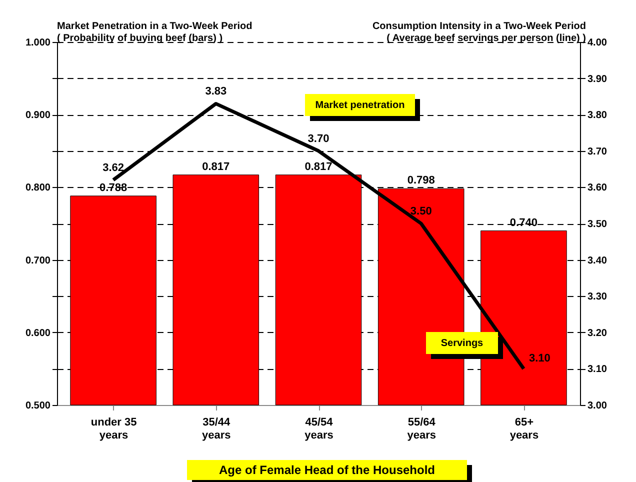 This screenshot has width=636, height=482. Describe the element at coordinates (598, 188) in the screenshot. I see `y2-tick-label: 3.60` at that location.